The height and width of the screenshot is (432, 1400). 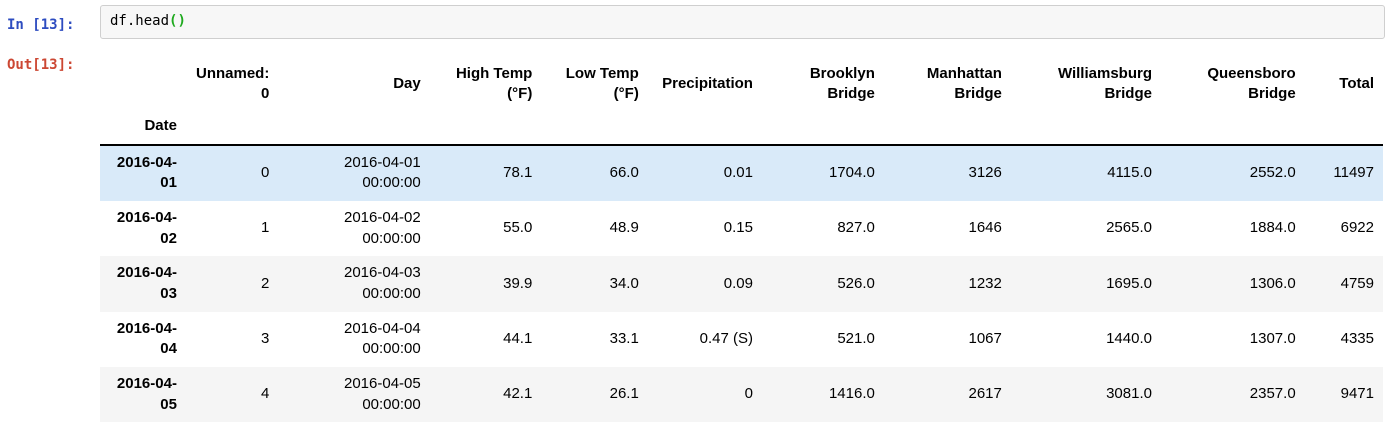 What do you see at coordinates (602, 83) in the screenshot?
I see `column-header: Low Temp (°F)` at bounding box center [602, 83].